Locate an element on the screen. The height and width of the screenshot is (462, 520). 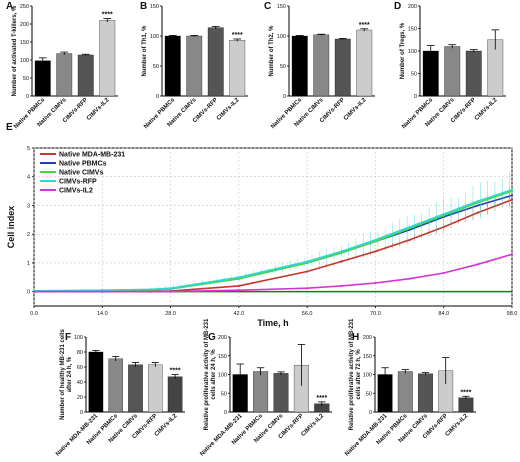
y-axis-label: Cell index is located at coordinates (11, 227).